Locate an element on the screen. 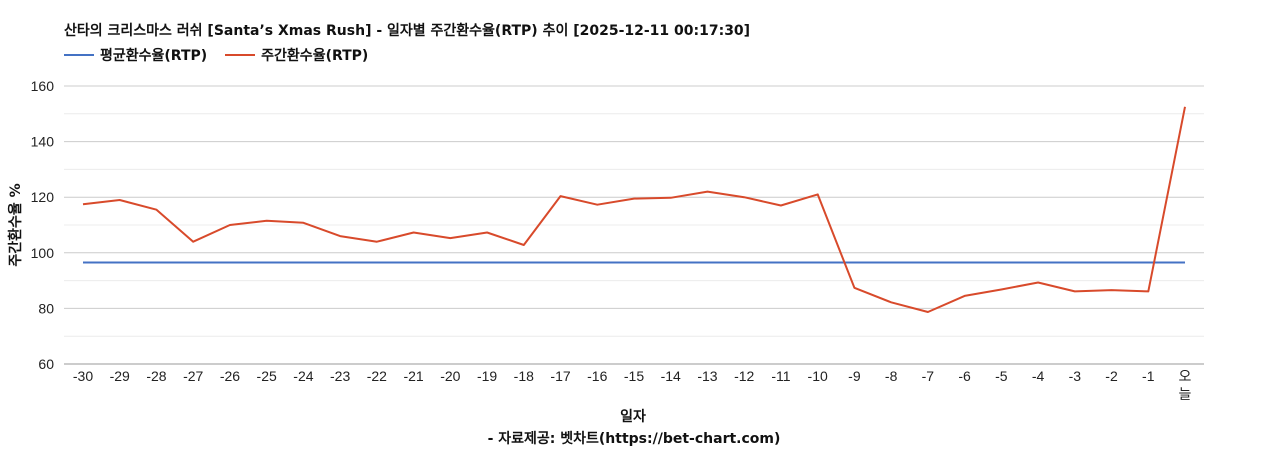  x-tick-label: -28 is located at coordinates (156, 376).